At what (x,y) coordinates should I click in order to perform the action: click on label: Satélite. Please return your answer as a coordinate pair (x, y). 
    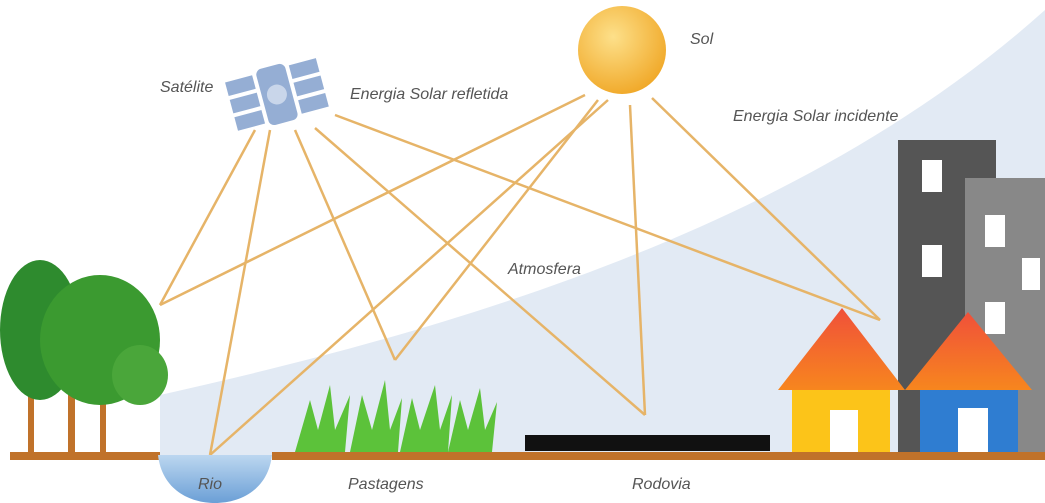
    Looking at the image, I should click on (186, 87).